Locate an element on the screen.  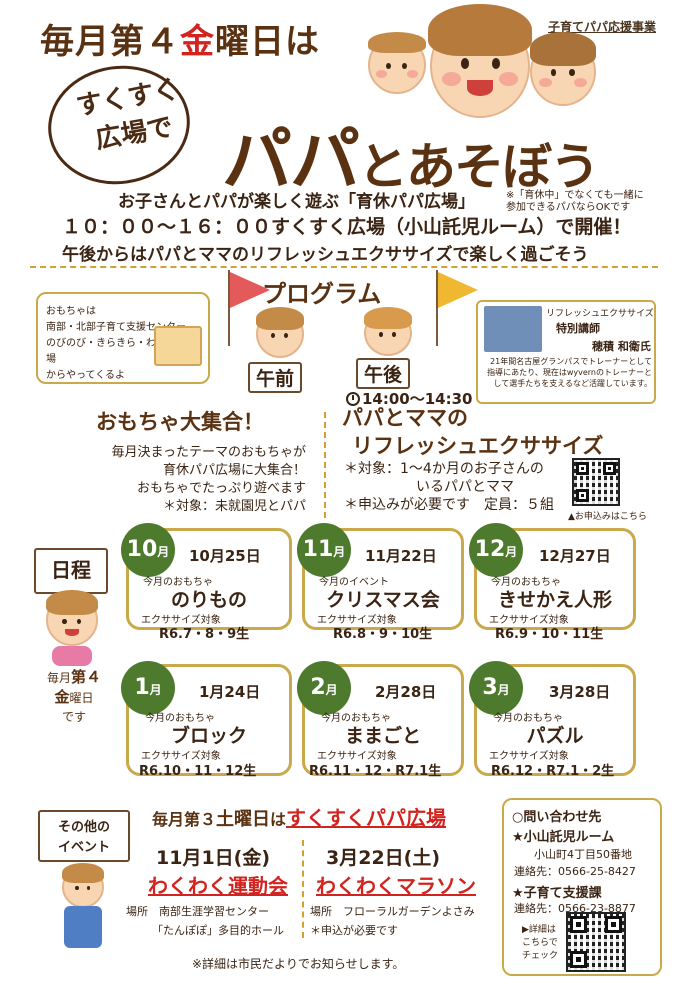
am-sign: 午前 is located at coordinates (275, 377).